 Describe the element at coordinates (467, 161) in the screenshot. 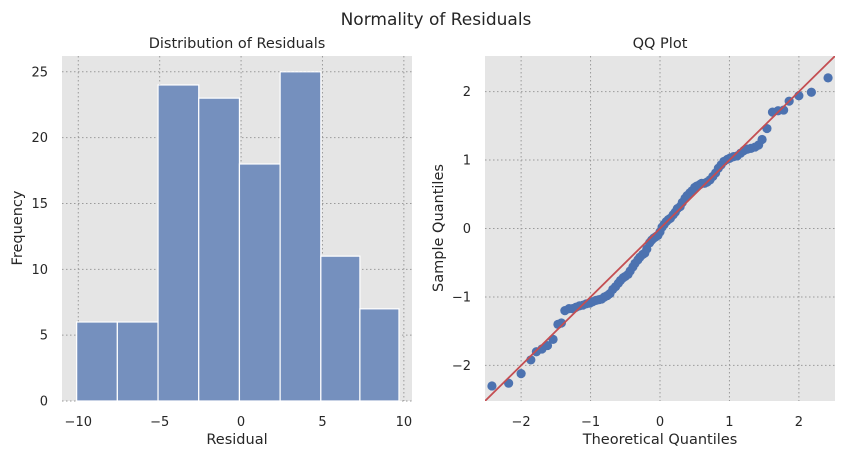

I see `y-tick-label: 1` at that location.